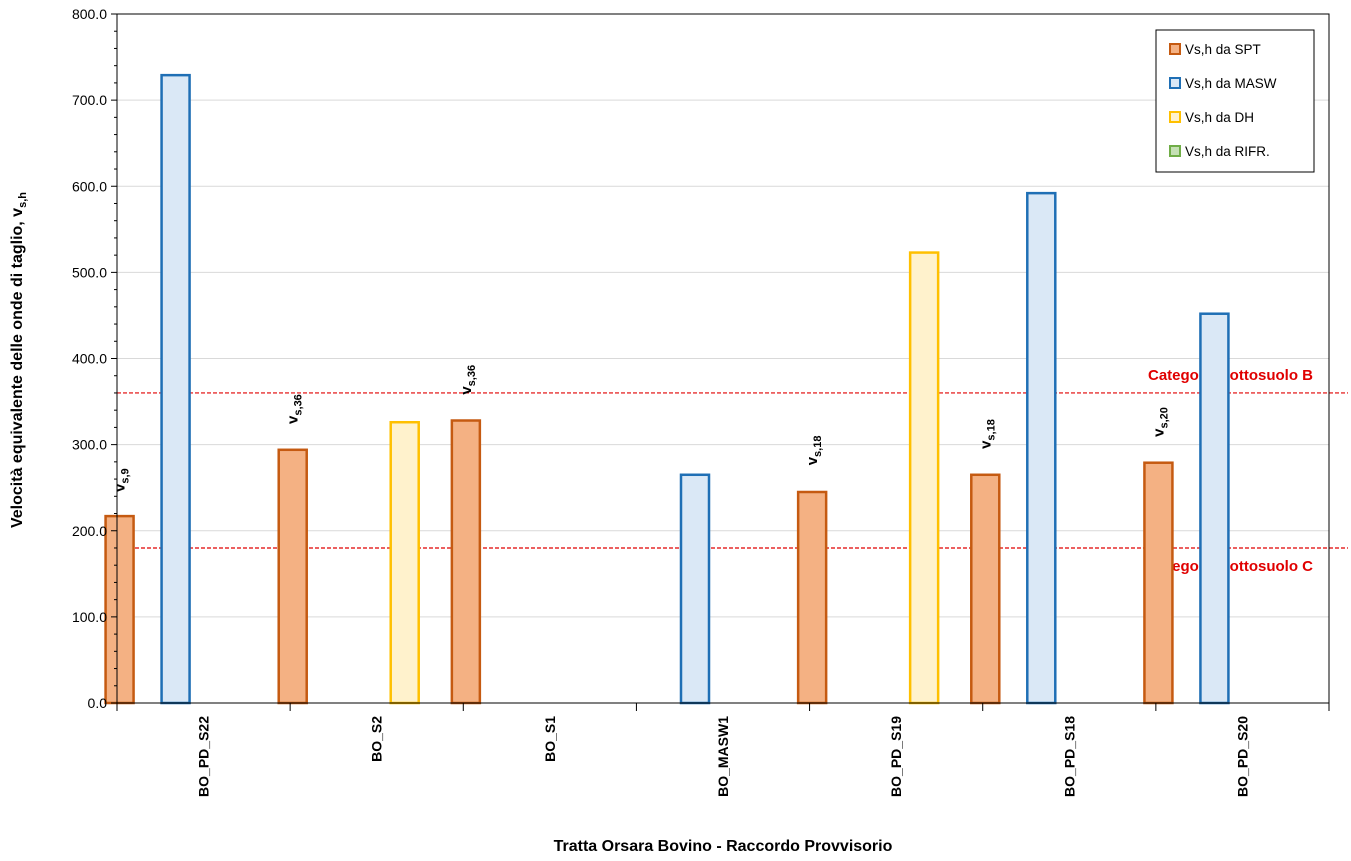 The image size is (1351, 861). What do you see at coordinates (1242, 756) in the screenshot?
I see `x-tick-label: BO_PD_S20` at bounding box center [1242, 756].